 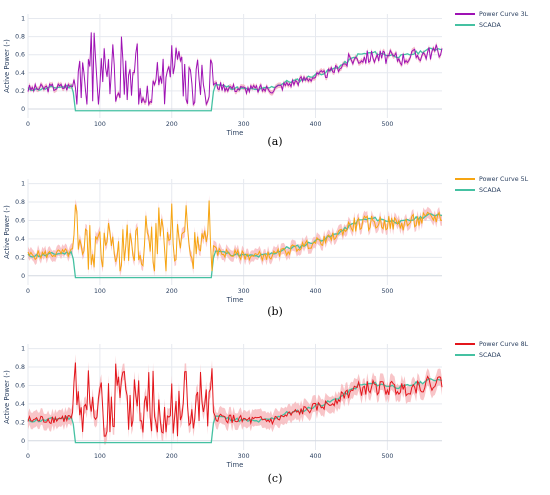 What do you see at coordinates (492, 20) in the screenshot?
I see `legend: Power Curve 3L SCADA` at bounding box center [492, 20].